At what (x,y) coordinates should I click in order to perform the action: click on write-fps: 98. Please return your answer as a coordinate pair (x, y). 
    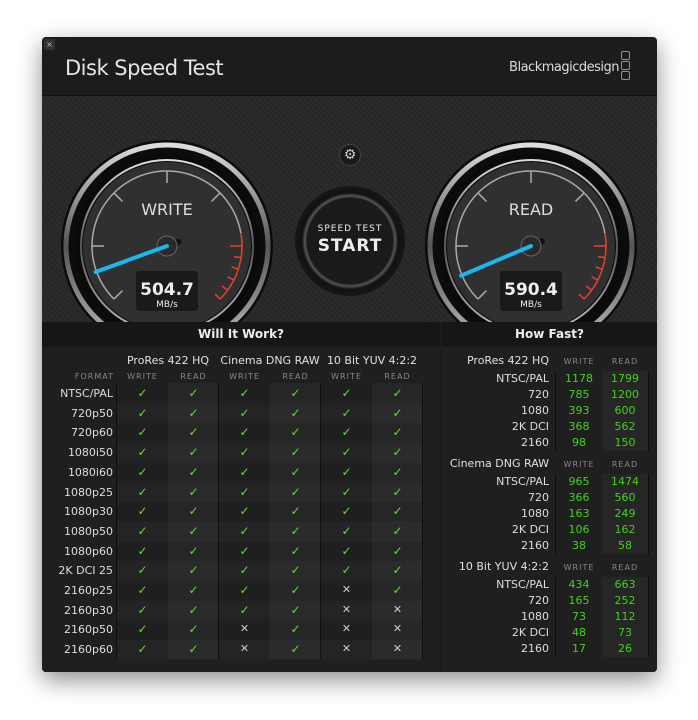
    Looking at the image, I should click on (579, 442).